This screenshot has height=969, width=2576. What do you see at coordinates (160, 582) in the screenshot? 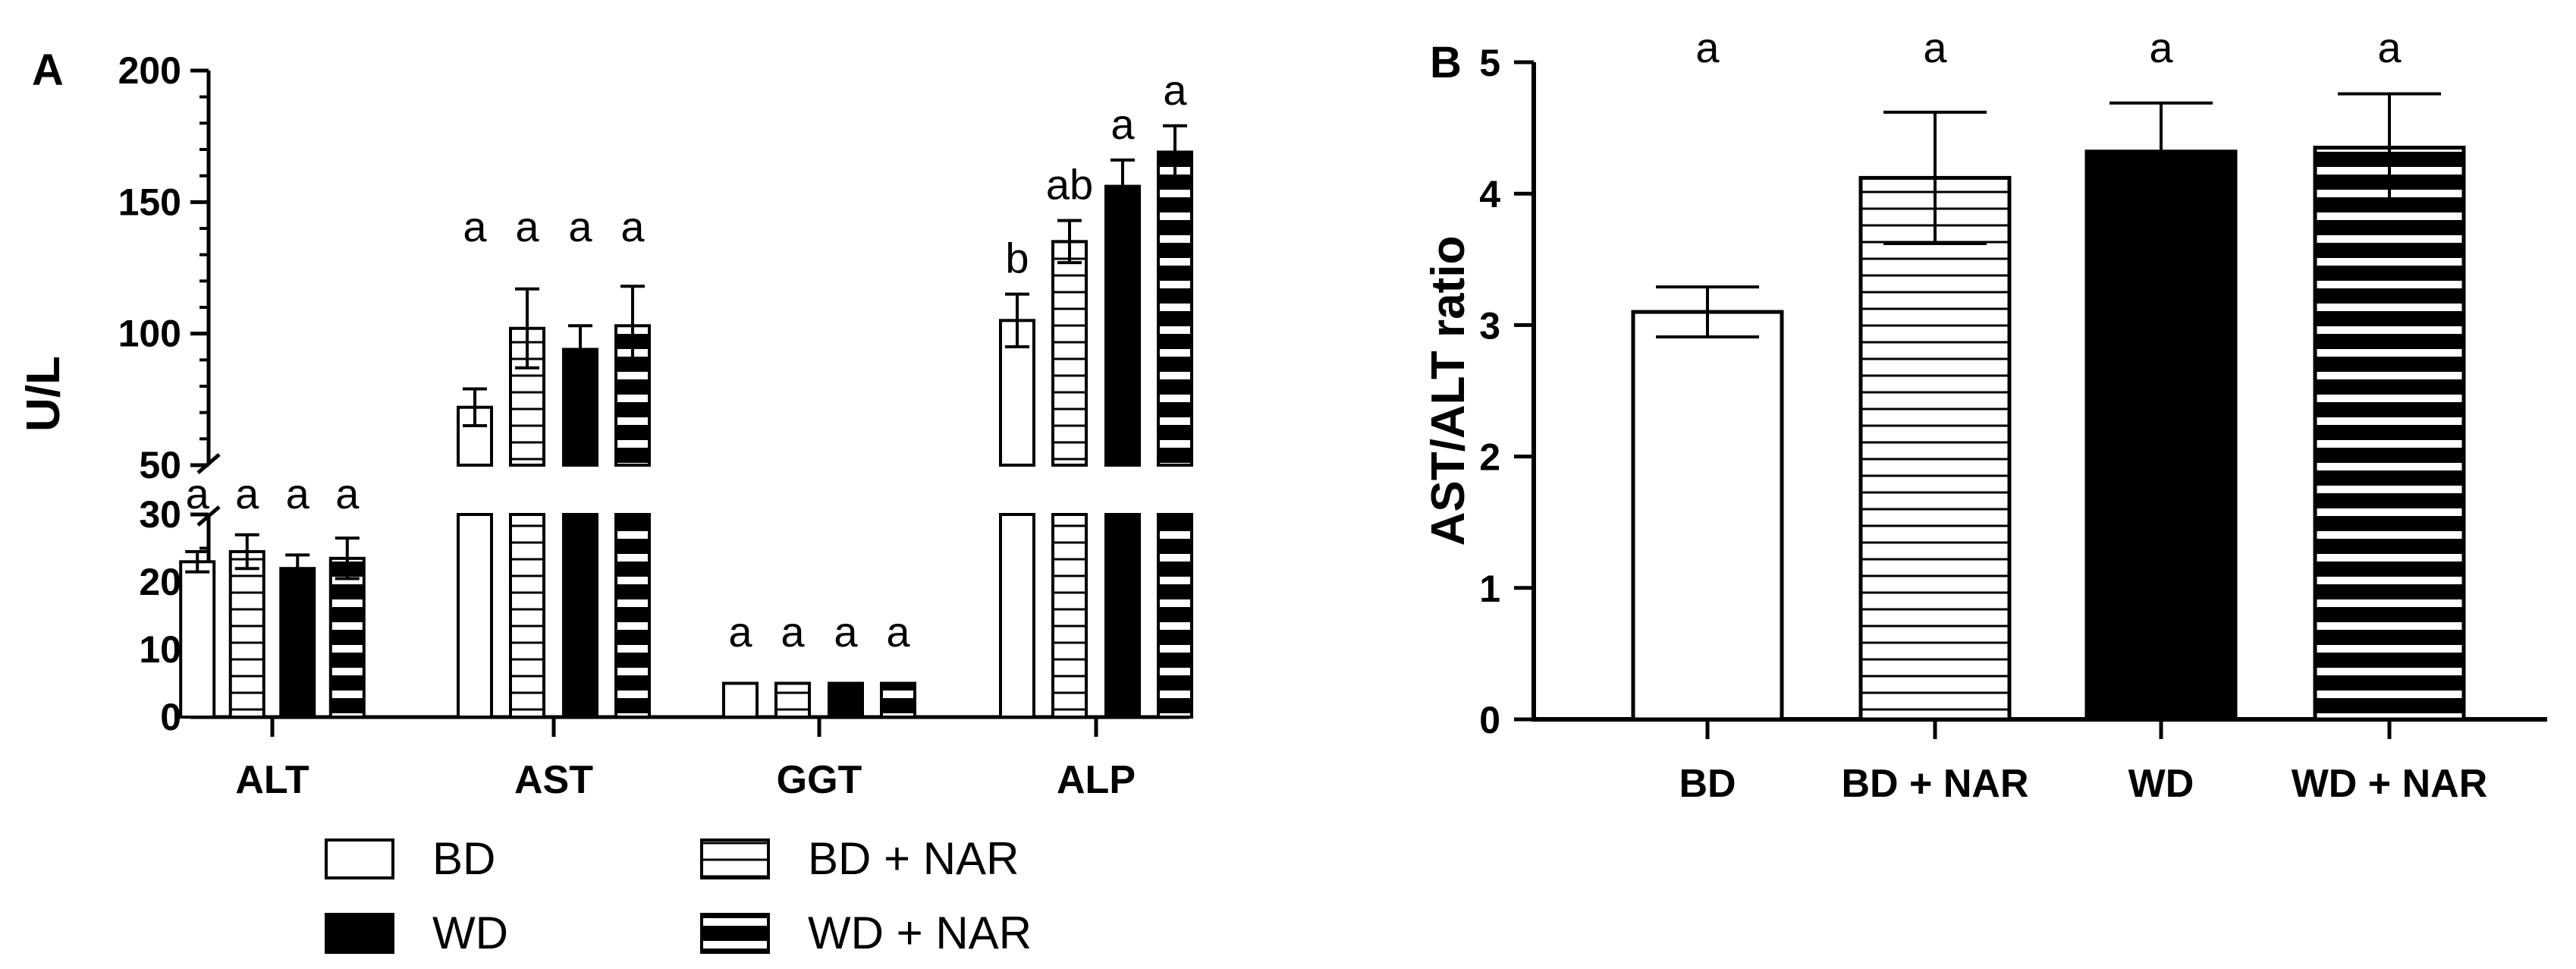
I see `y-tick-label: 20` at bounding box center [160, 582].